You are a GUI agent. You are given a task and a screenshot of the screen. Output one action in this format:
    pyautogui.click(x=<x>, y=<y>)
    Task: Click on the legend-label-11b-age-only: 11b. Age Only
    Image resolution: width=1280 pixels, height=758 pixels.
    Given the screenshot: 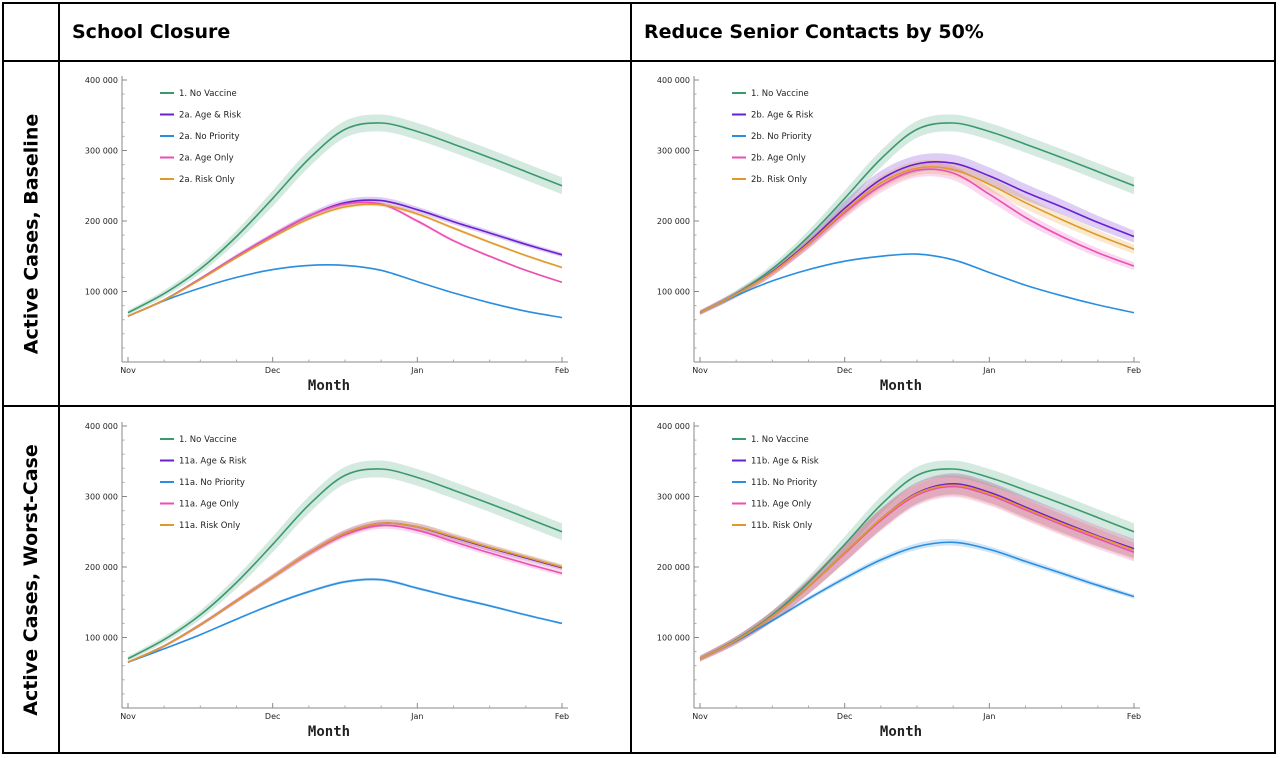 What is the action you would take?
    pyautogui.click(x=781, y=505)
    